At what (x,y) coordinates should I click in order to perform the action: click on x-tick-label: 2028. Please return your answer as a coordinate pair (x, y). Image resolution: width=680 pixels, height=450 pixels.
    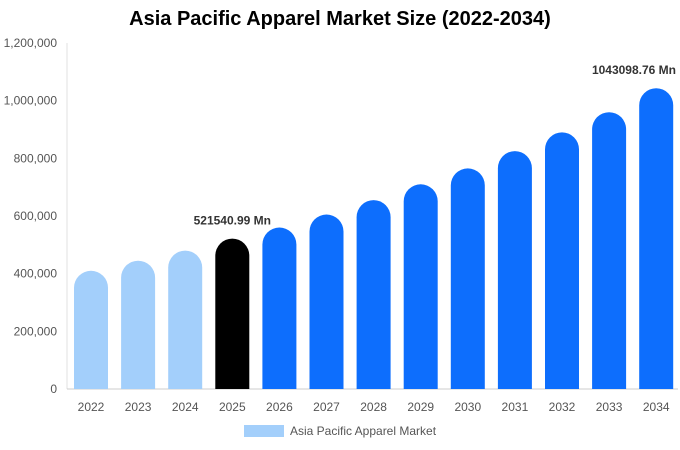
    Looking at the image, I should click on (373, 407).